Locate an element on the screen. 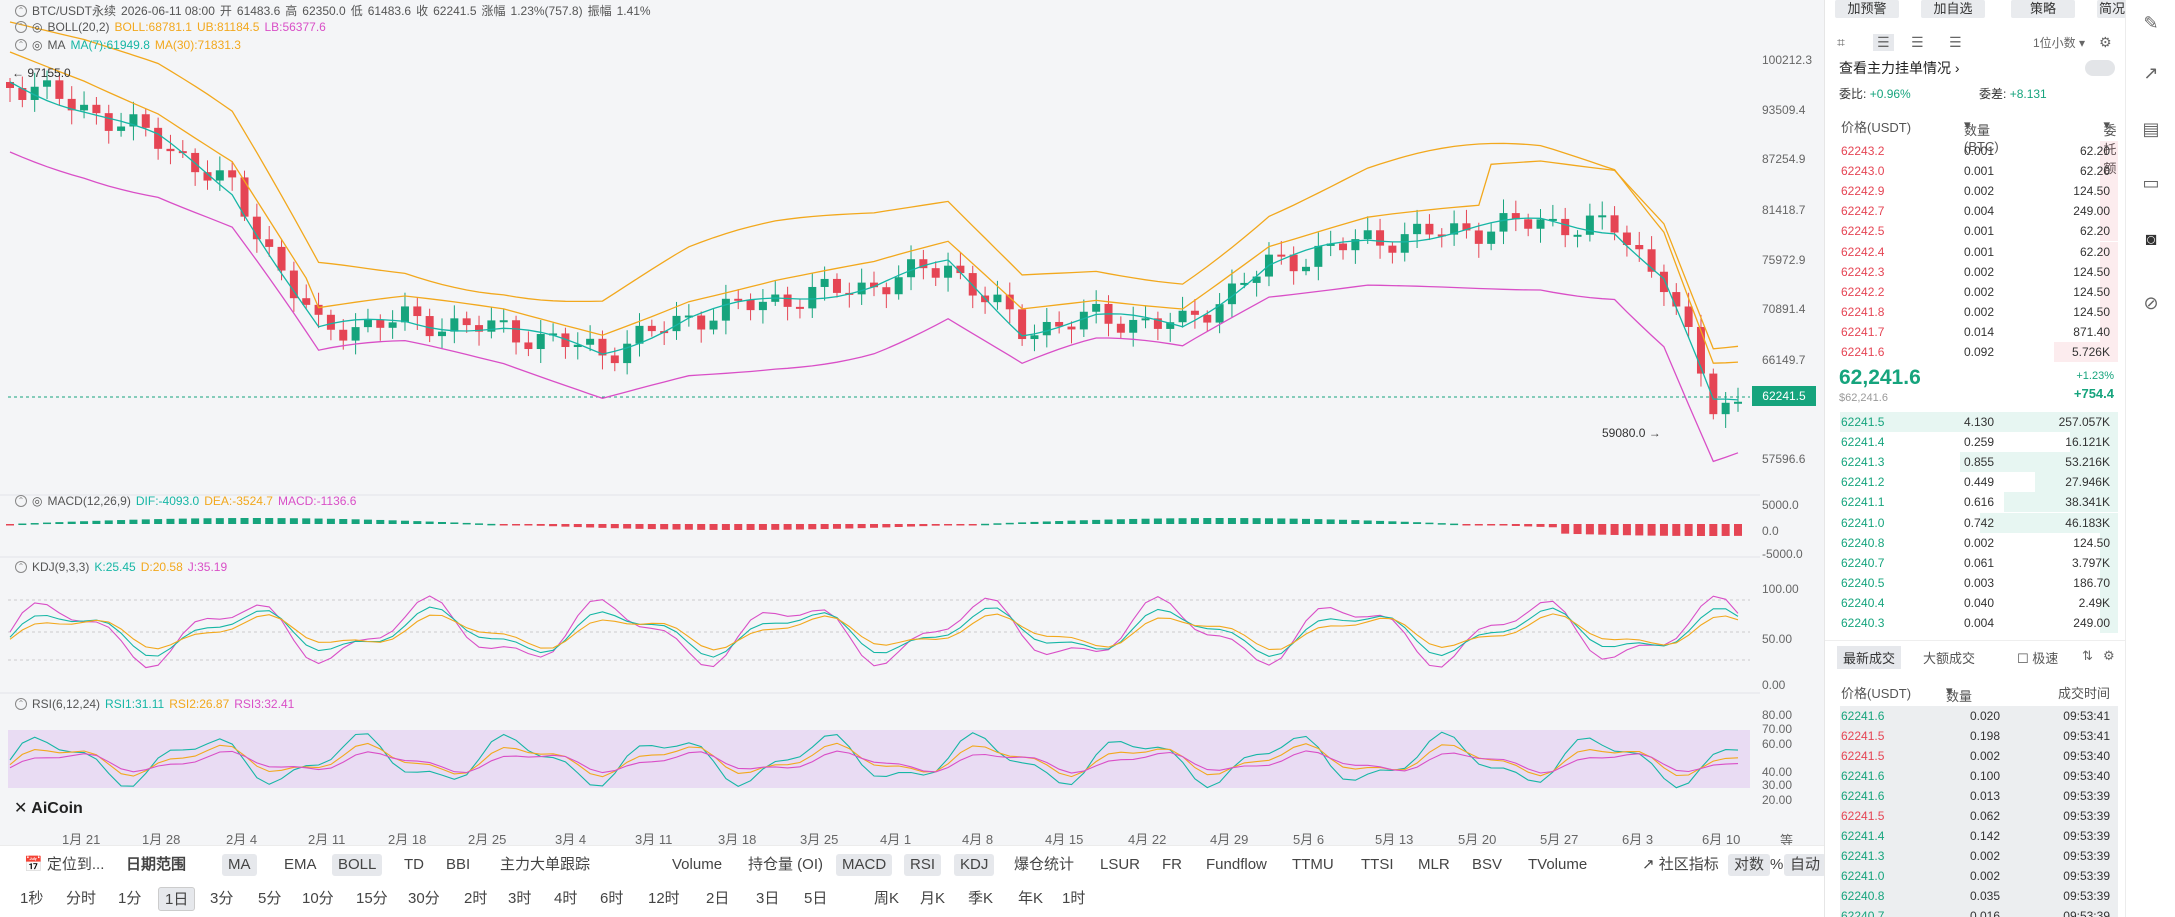 The height and width of the screenshot is (917, 2175). indicator-macd: MACD is located at coordinates (864, 865).